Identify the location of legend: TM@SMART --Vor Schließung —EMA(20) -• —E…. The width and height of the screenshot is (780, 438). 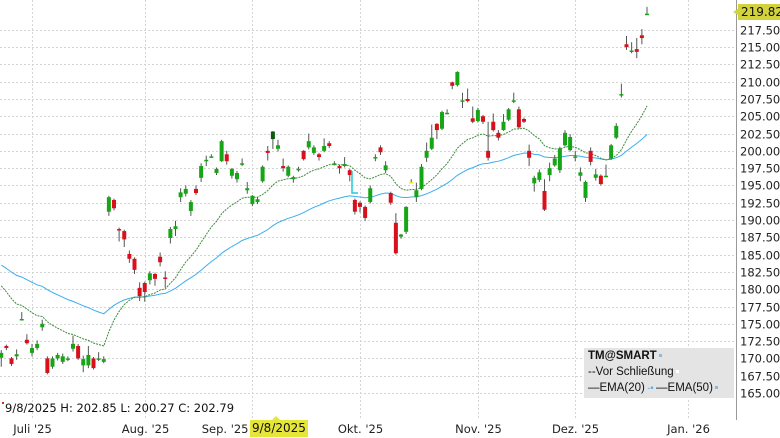
(659, 373).